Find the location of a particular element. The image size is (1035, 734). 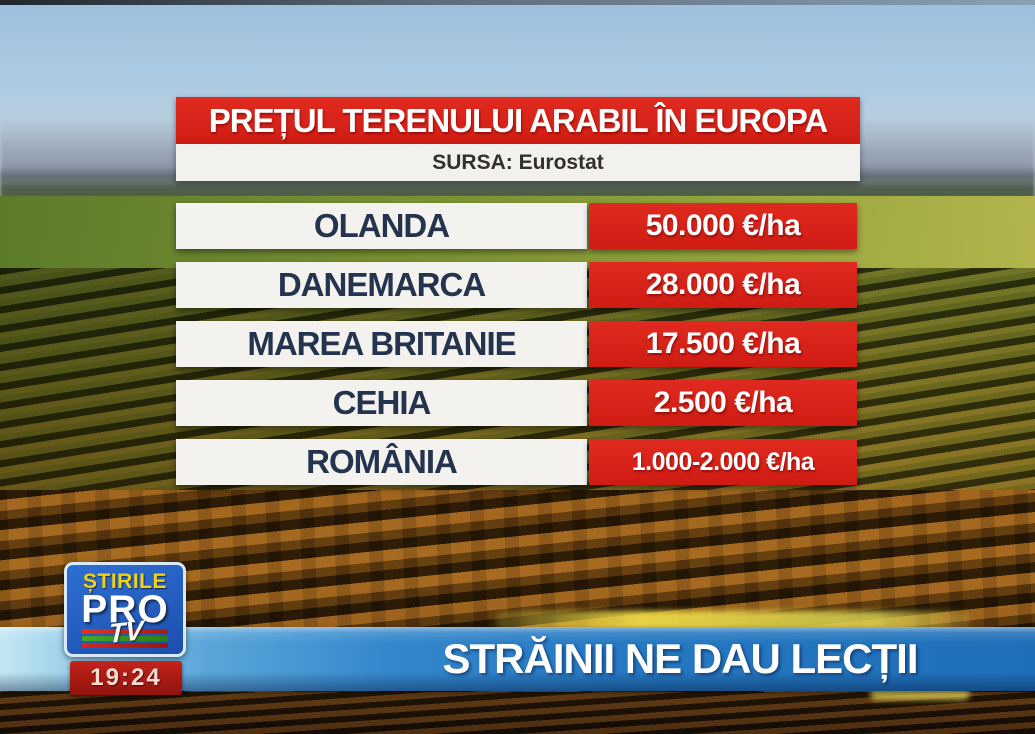

table-row: CEHIA 2.500 €/ha is located at coordinates (516, 403).